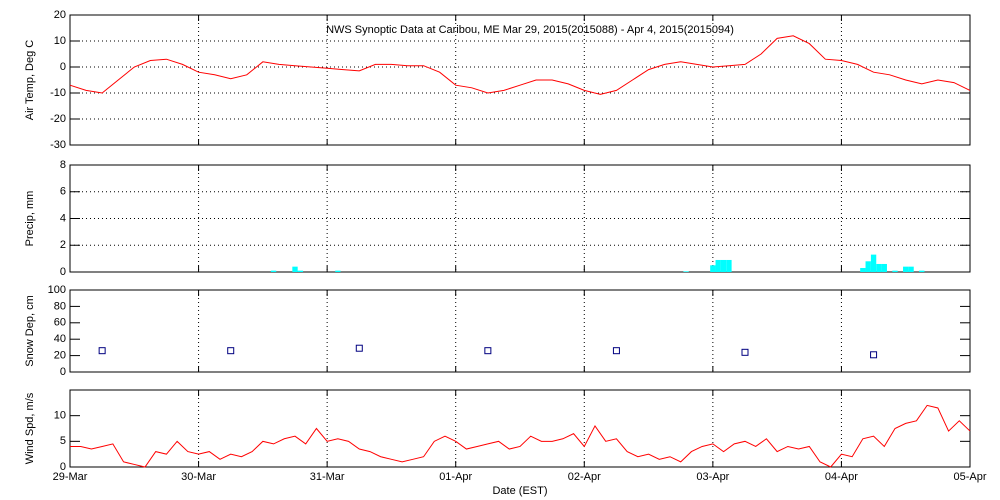  What do you see at coordinates (841, 477) in the screenshot?
I see `x-tick-label: 04-Apr` at bounding box center [841, 477].